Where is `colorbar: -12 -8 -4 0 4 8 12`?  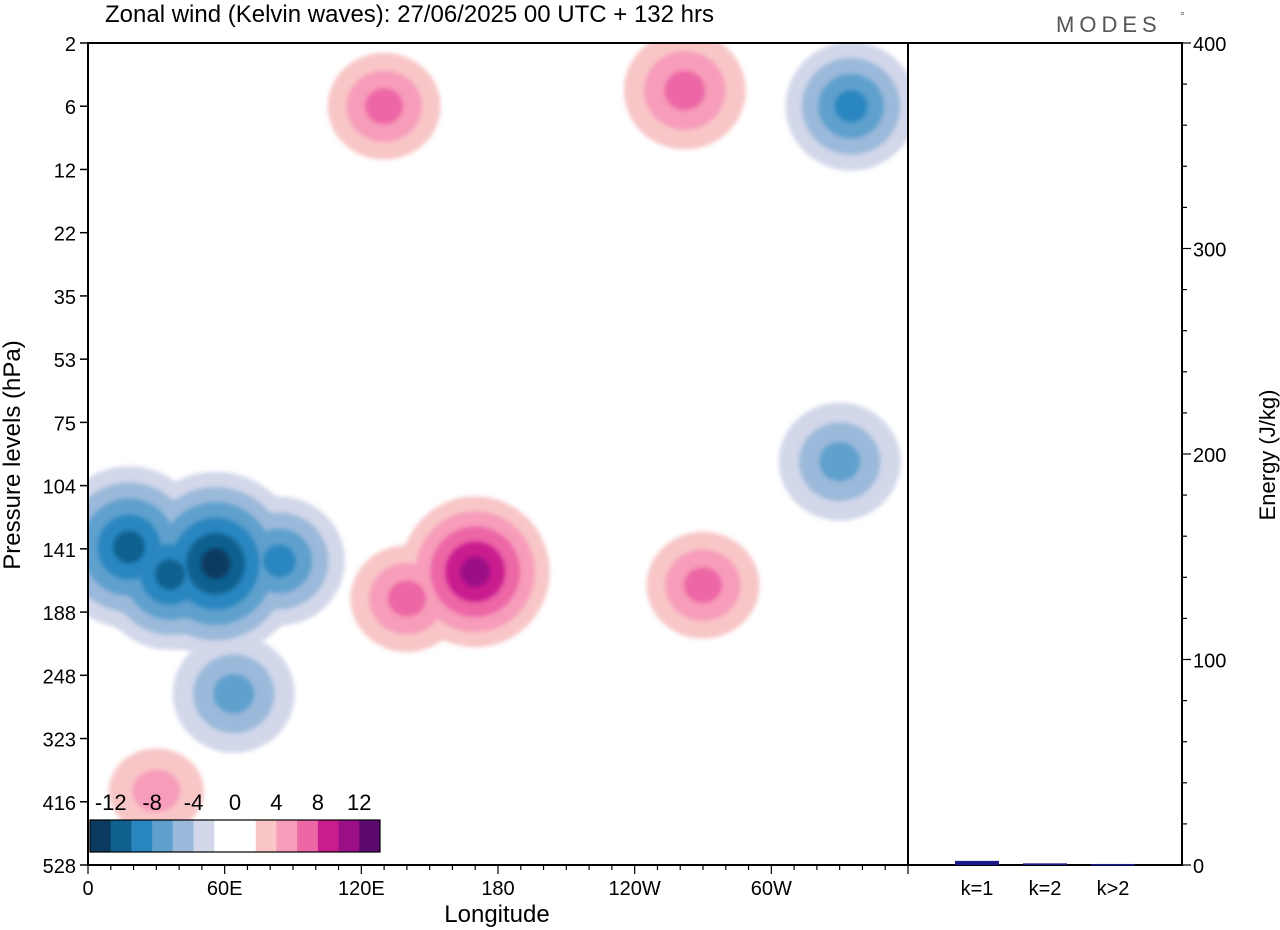
colorbar: -12 -8 -4 0 4 8 12 is located at coordinates (235, 821).